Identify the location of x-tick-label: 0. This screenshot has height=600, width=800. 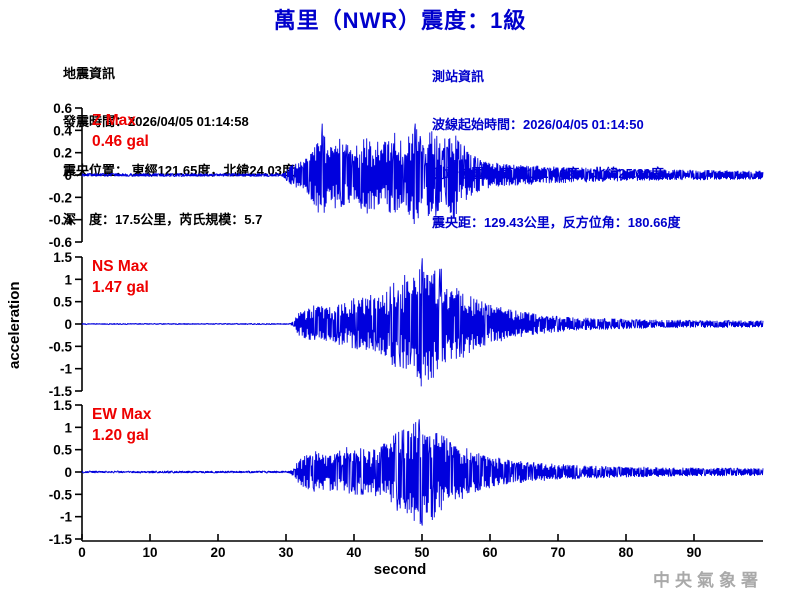
(82, 552).